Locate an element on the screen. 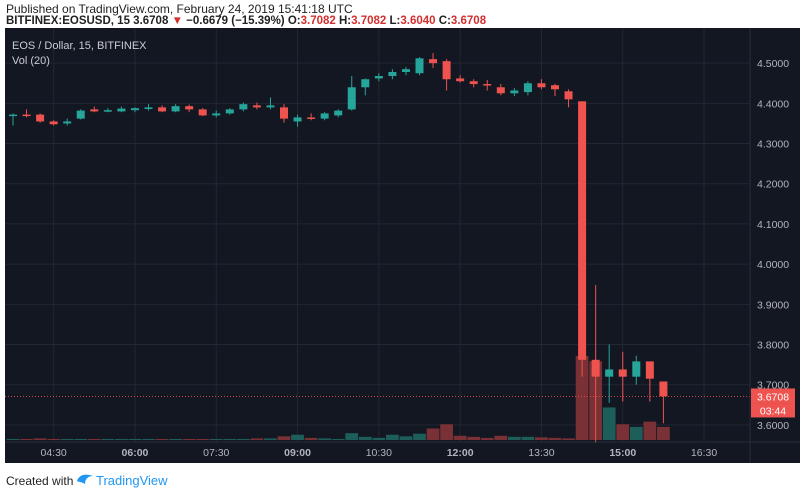  price-change: −0.6679 (−15.39%) is located at coordinates (235, 21).